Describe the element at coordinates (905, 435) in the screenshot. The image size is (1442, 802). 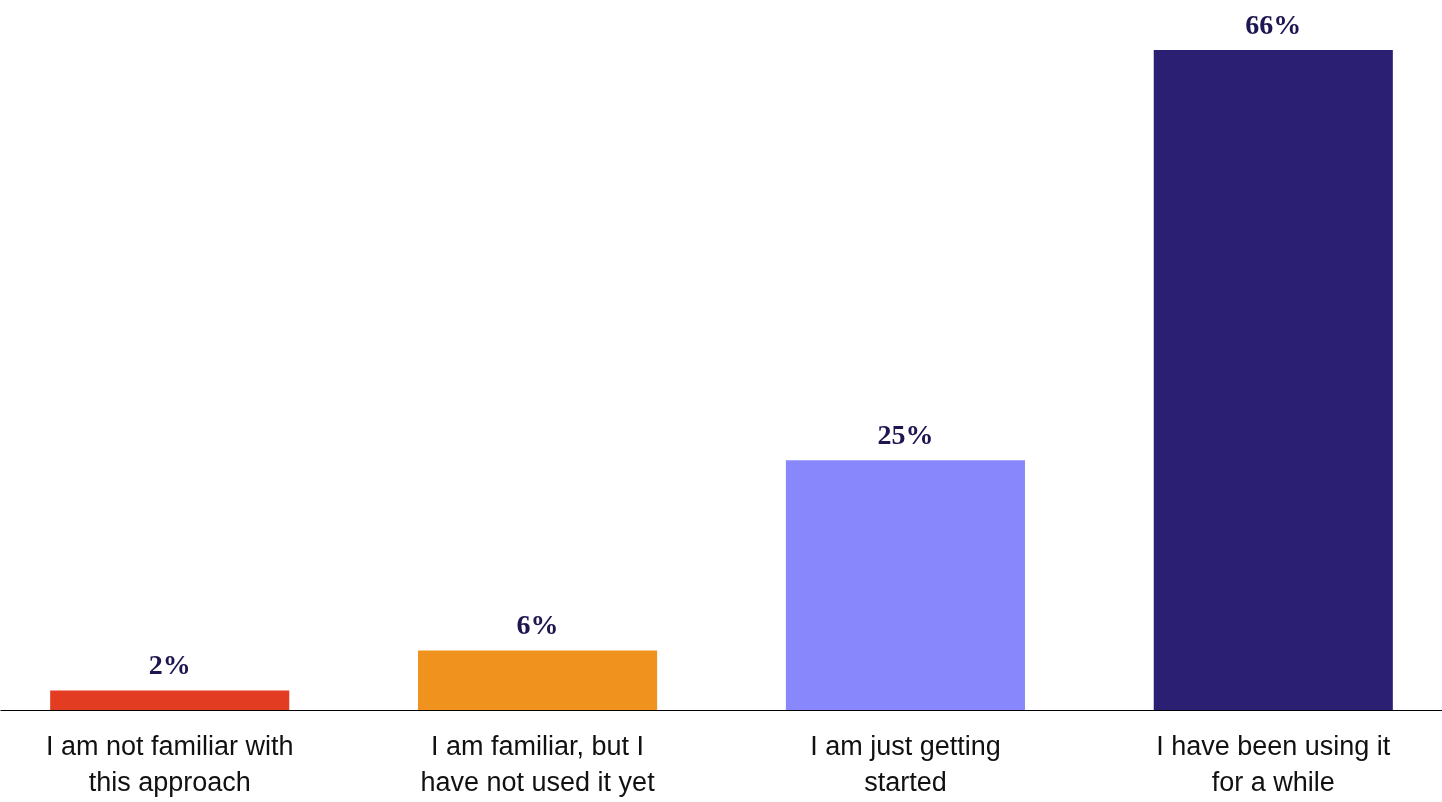
I see `data-label: 25%` at that location.